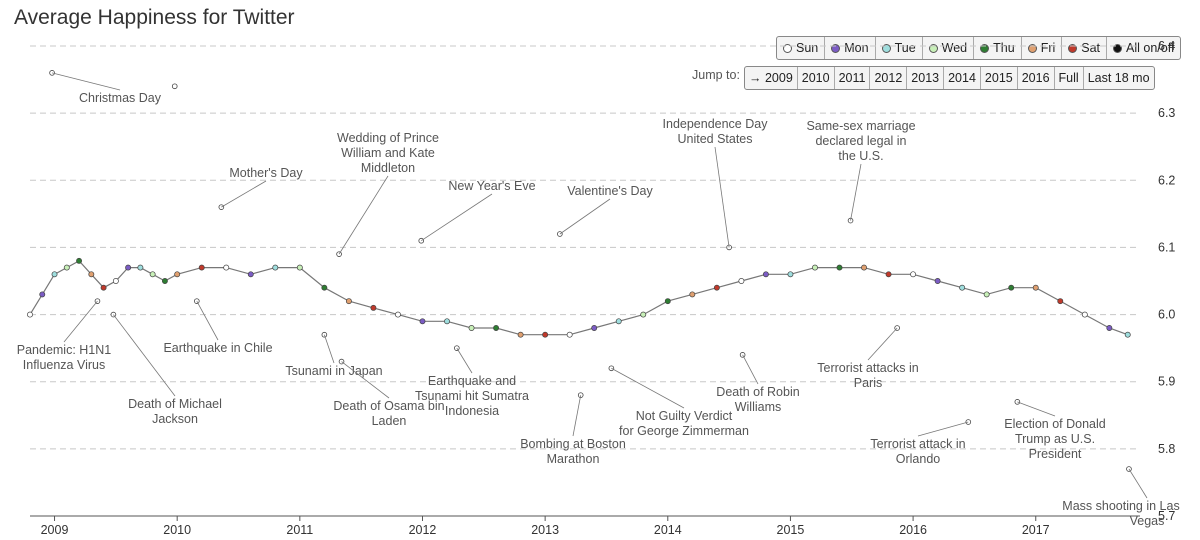 The image size is (1200, 540). What do you see at coordinates (55, 530) in the screenshot?
I see `x-tick-label: 2009` at bounding box center [55, 530].